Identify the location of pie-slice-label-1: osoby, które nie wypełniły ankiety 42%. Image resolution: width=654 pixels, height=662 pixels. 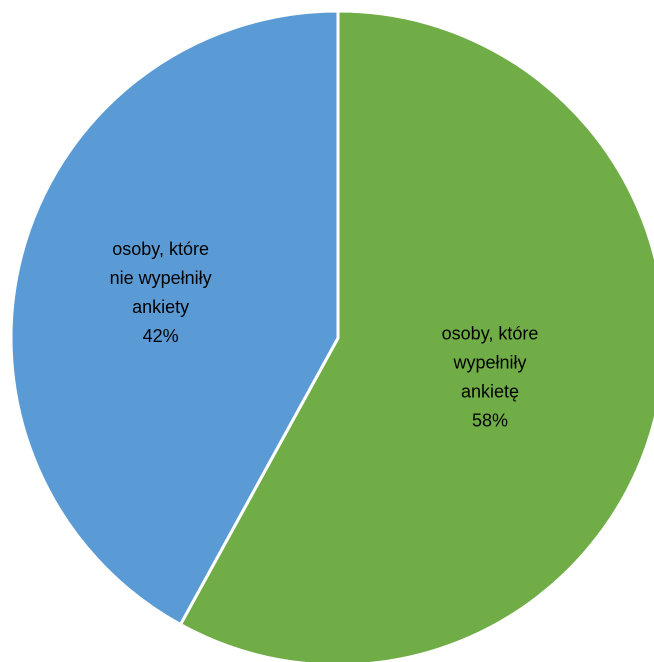
(161, 292).